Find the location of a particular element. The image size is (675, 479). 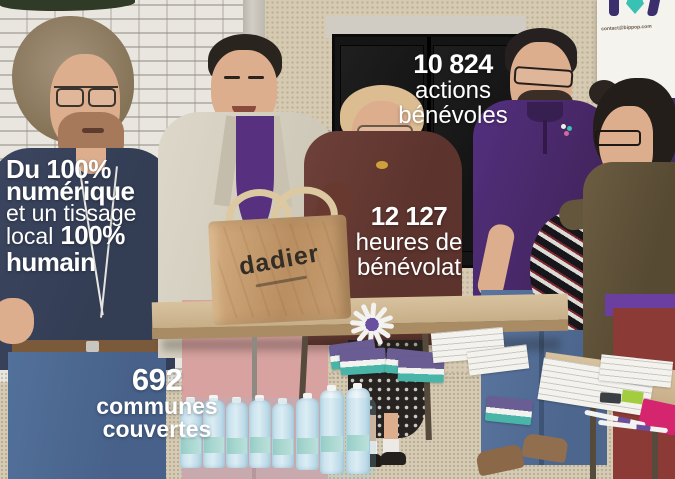

person1-jeans is located at coordinates (87, 415).